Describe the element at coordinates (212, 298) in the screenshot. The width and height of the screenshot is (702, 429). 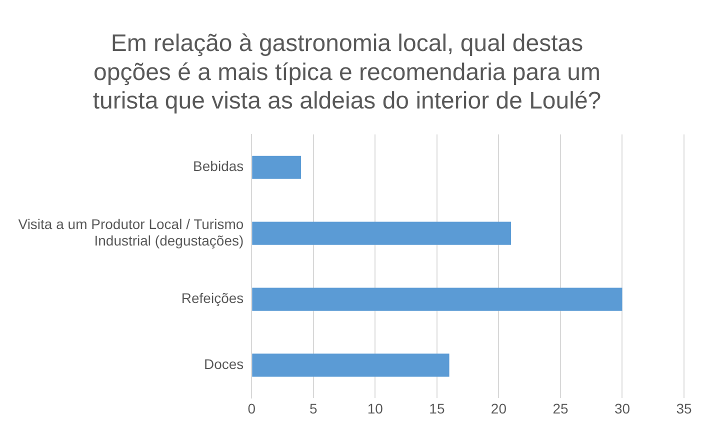
I see `y-tick-label: Refeições` at that location.